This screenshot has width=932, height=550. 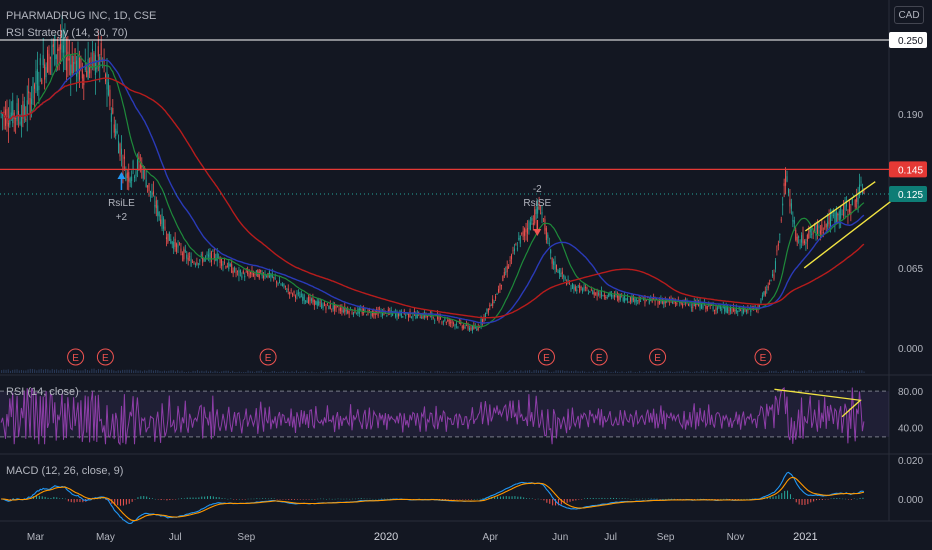 I want to click on macd-histogram, so click(x=432, y=498).